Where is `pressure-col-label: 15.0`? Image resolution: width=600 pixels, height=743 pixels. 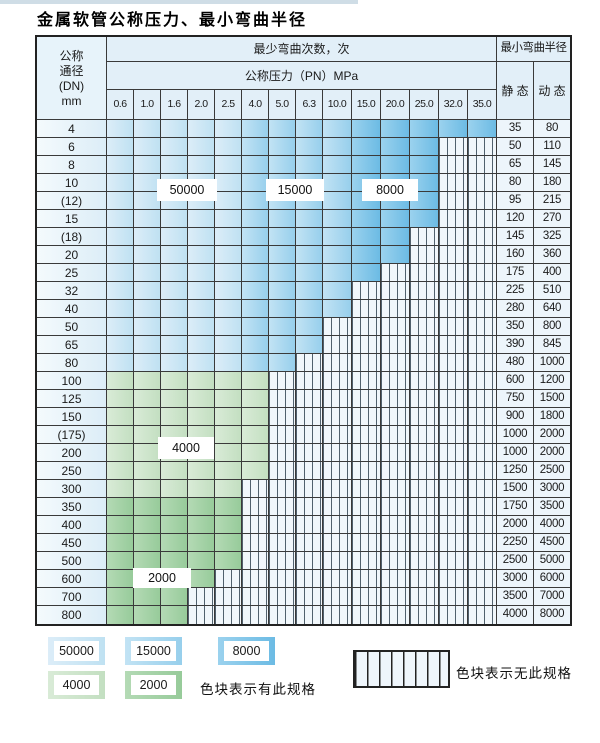 pressure-col-label: 15.0 is located at coordinates (366, 105).